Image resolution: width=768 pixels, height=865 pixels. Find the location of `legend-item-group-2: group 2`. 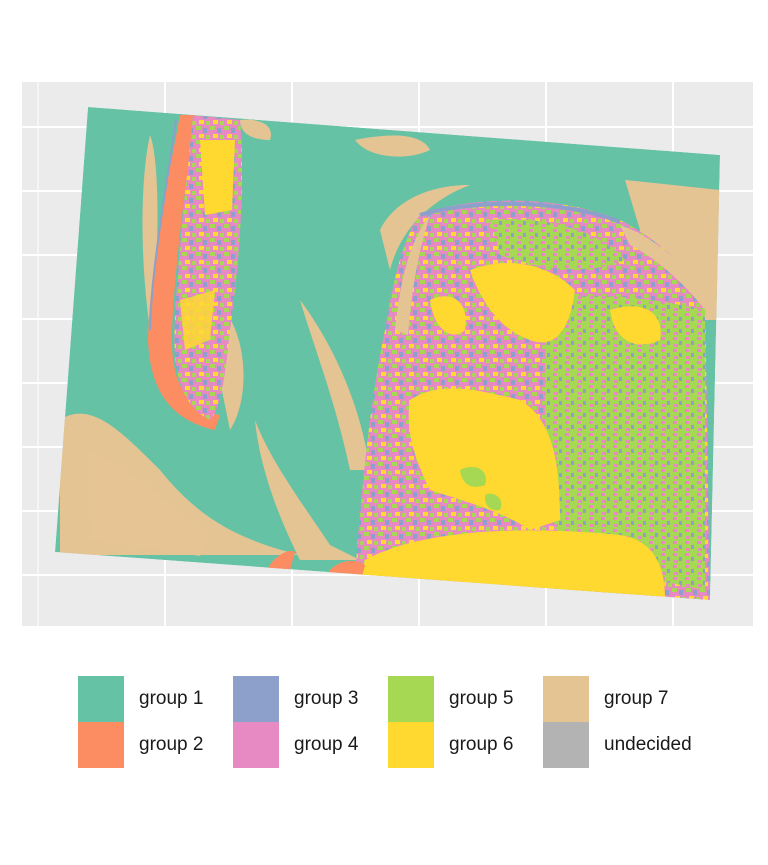

legend-item-group-2: group 2 is located at coordinates (140, 745).